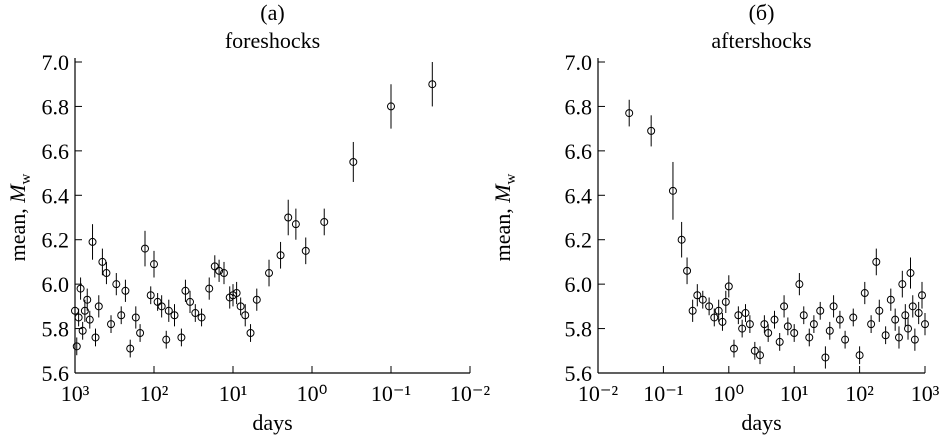 Image resolution: width=946 pixels, height=437 pixels. Describe the element at coordinates (761, 40) in the screenshot. I see `panel-subtitle: aftershocks` at that location.